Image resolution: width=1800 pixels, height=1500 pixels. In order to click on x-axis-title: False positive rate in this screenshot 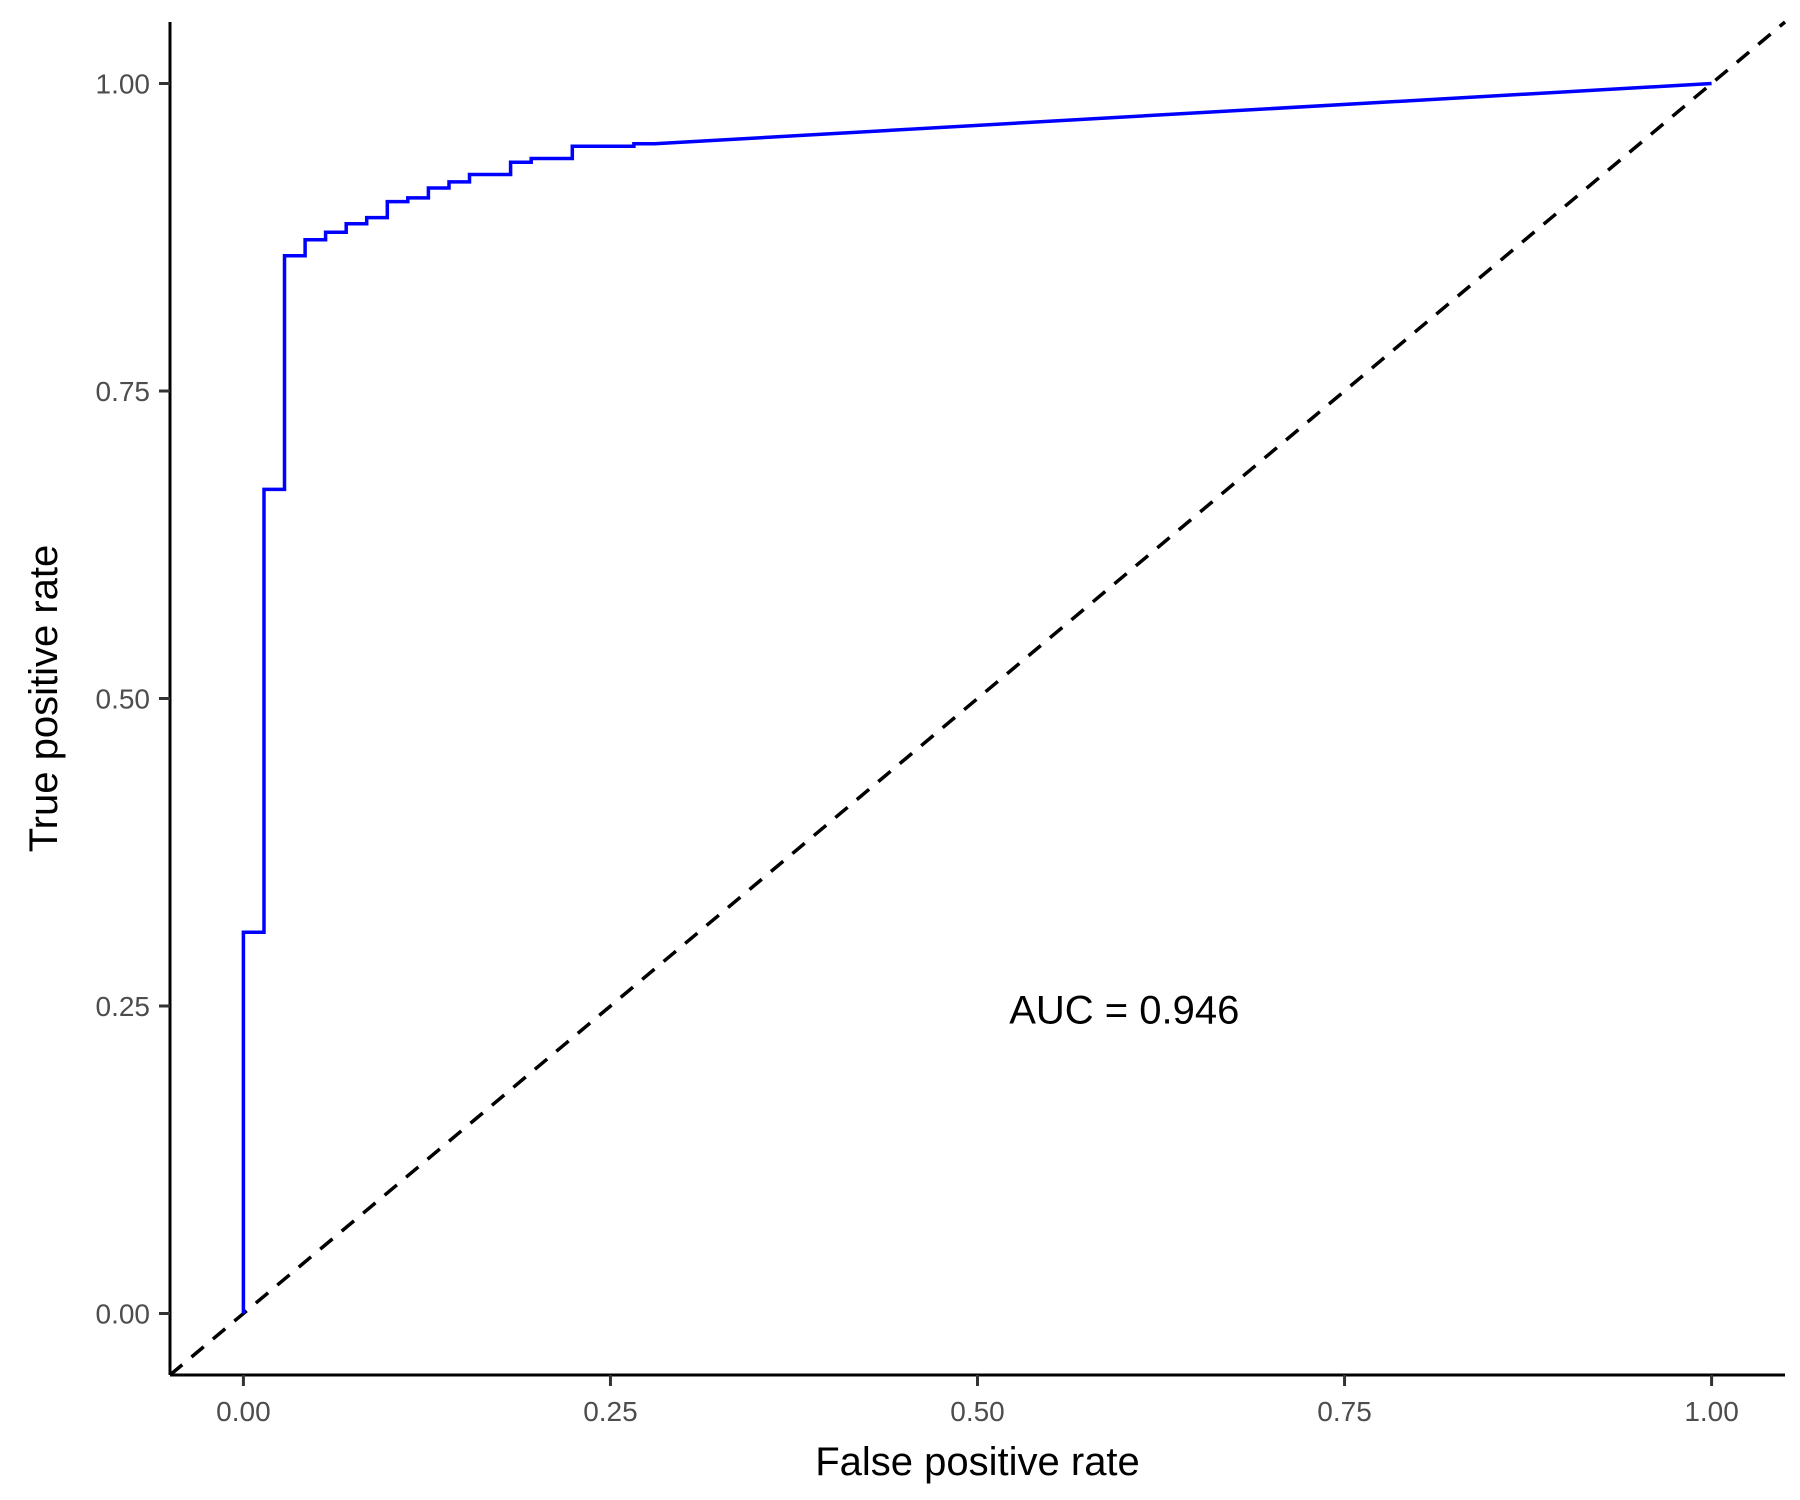, I will do `click(977, 1462)`.